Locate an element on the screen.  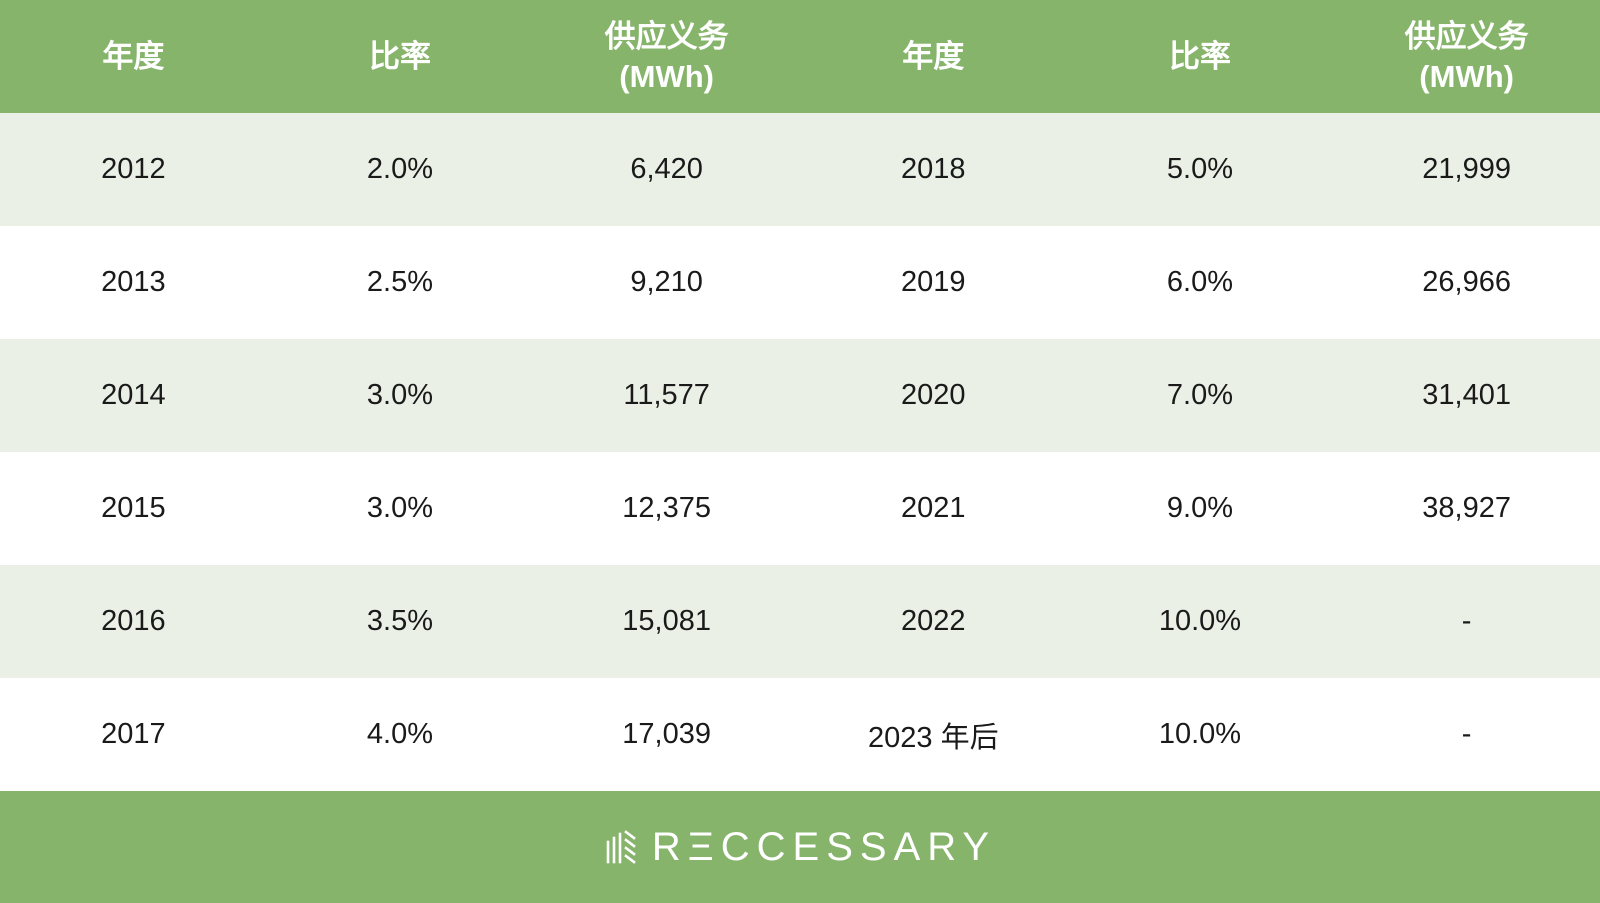
table-row: 2012 2.0% 6,420 2018 5.0% 21,999 is located at coordinates (800, 169).